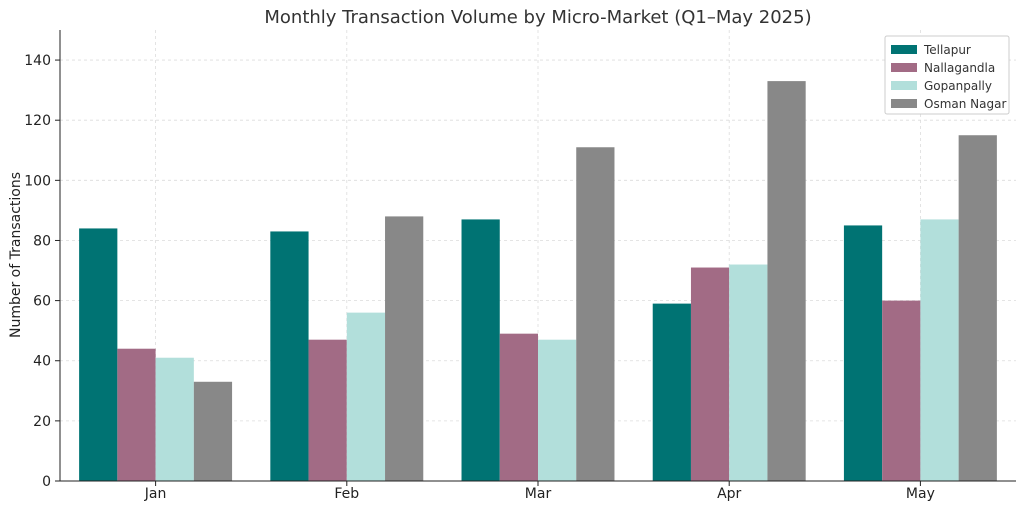 The height and width of the screenshot is (508, 1024). I want to click on x-tick-label: Mar, so click(538, 494).